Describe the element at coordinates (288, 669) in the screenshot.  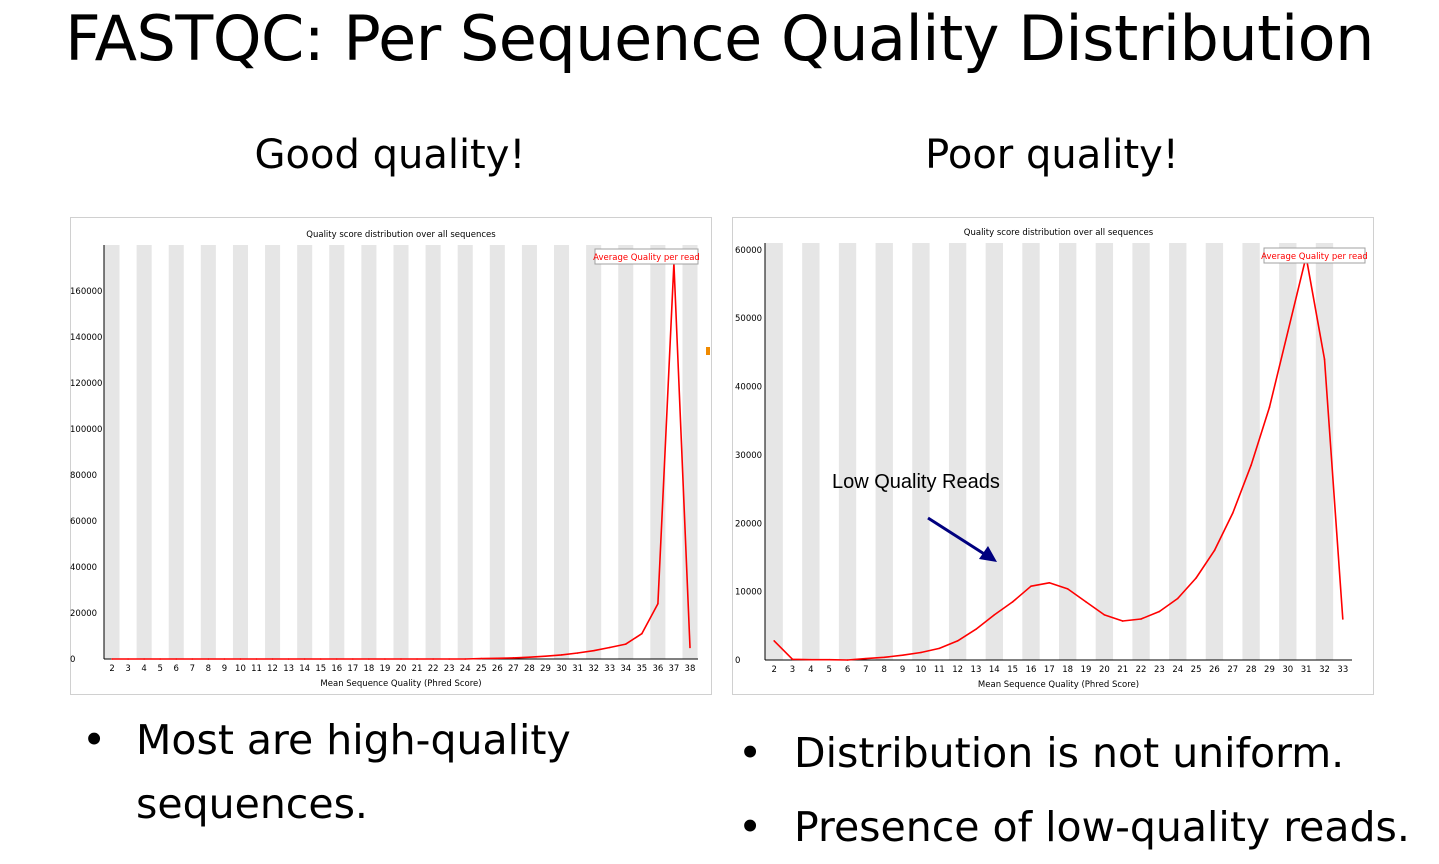
I see `x-tick-label: 13` at that location.